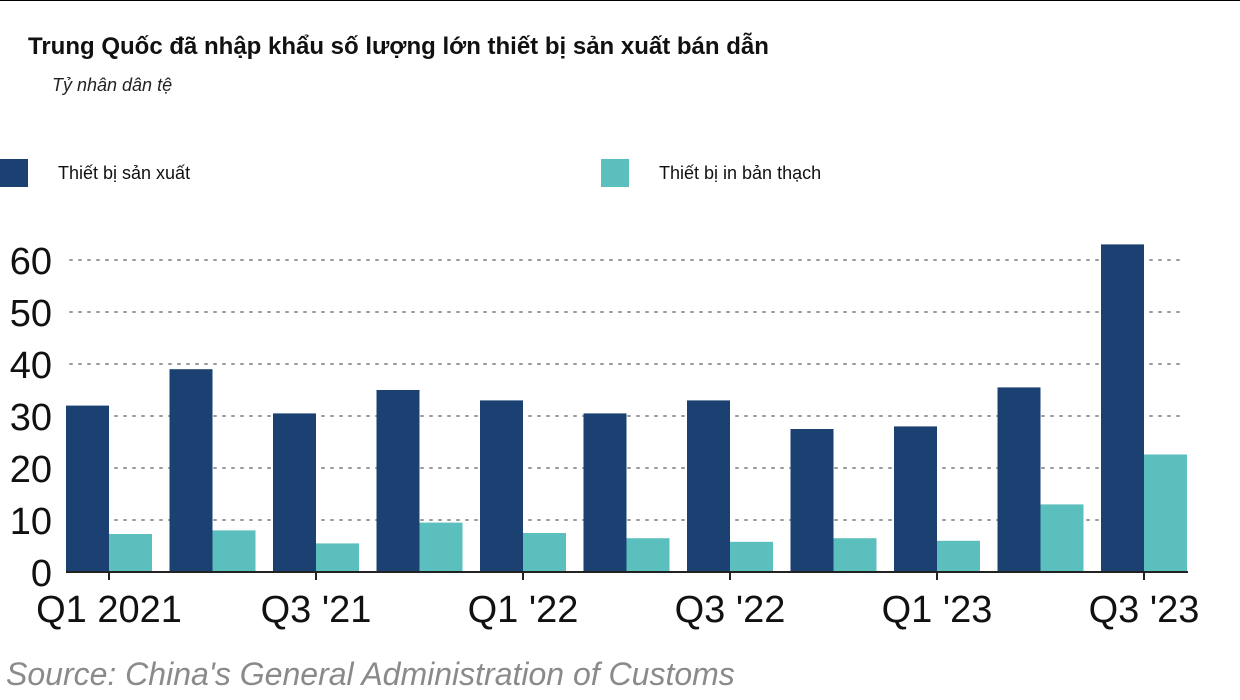 This screenshot has width=1240, height=700. What do you see at coordinates (31, 314) in the screenshot?
I see `y-tick-label: 50` at bounding box center [31, 314].